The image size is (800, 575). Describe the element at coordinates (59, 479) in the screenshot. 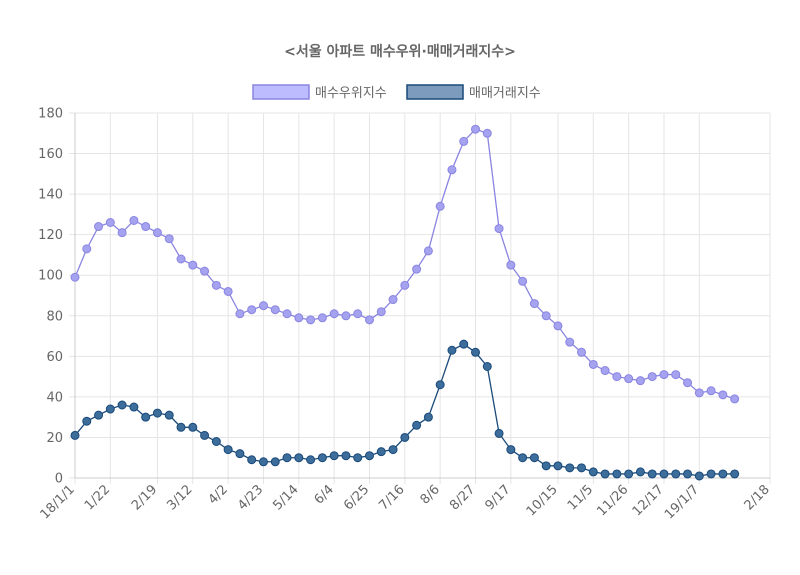

I see `y-tick-label: 0` at that location.